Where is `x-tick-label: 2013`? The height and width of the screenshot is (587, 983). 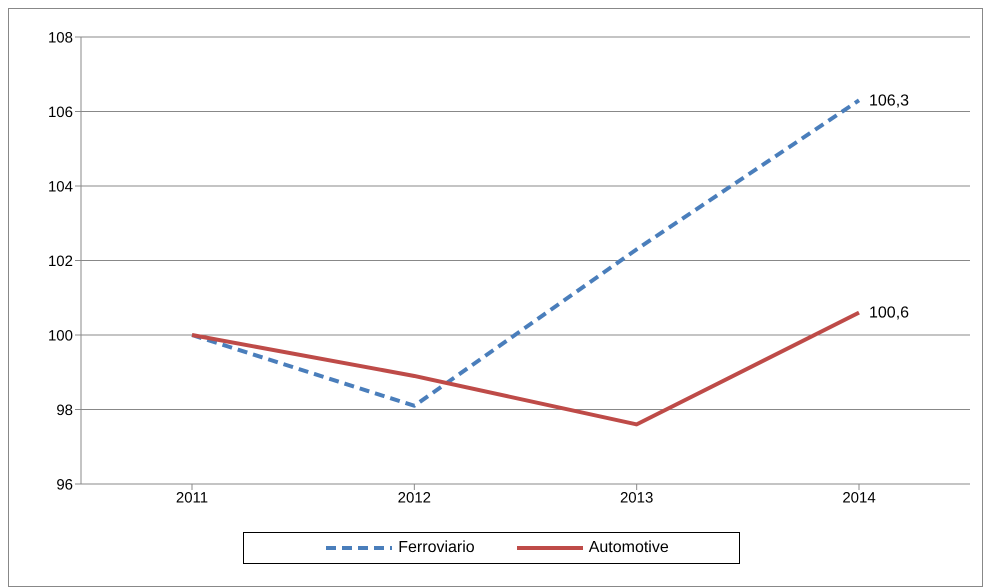 x-tick-label: 2013 is located at coordinates (637, 498).